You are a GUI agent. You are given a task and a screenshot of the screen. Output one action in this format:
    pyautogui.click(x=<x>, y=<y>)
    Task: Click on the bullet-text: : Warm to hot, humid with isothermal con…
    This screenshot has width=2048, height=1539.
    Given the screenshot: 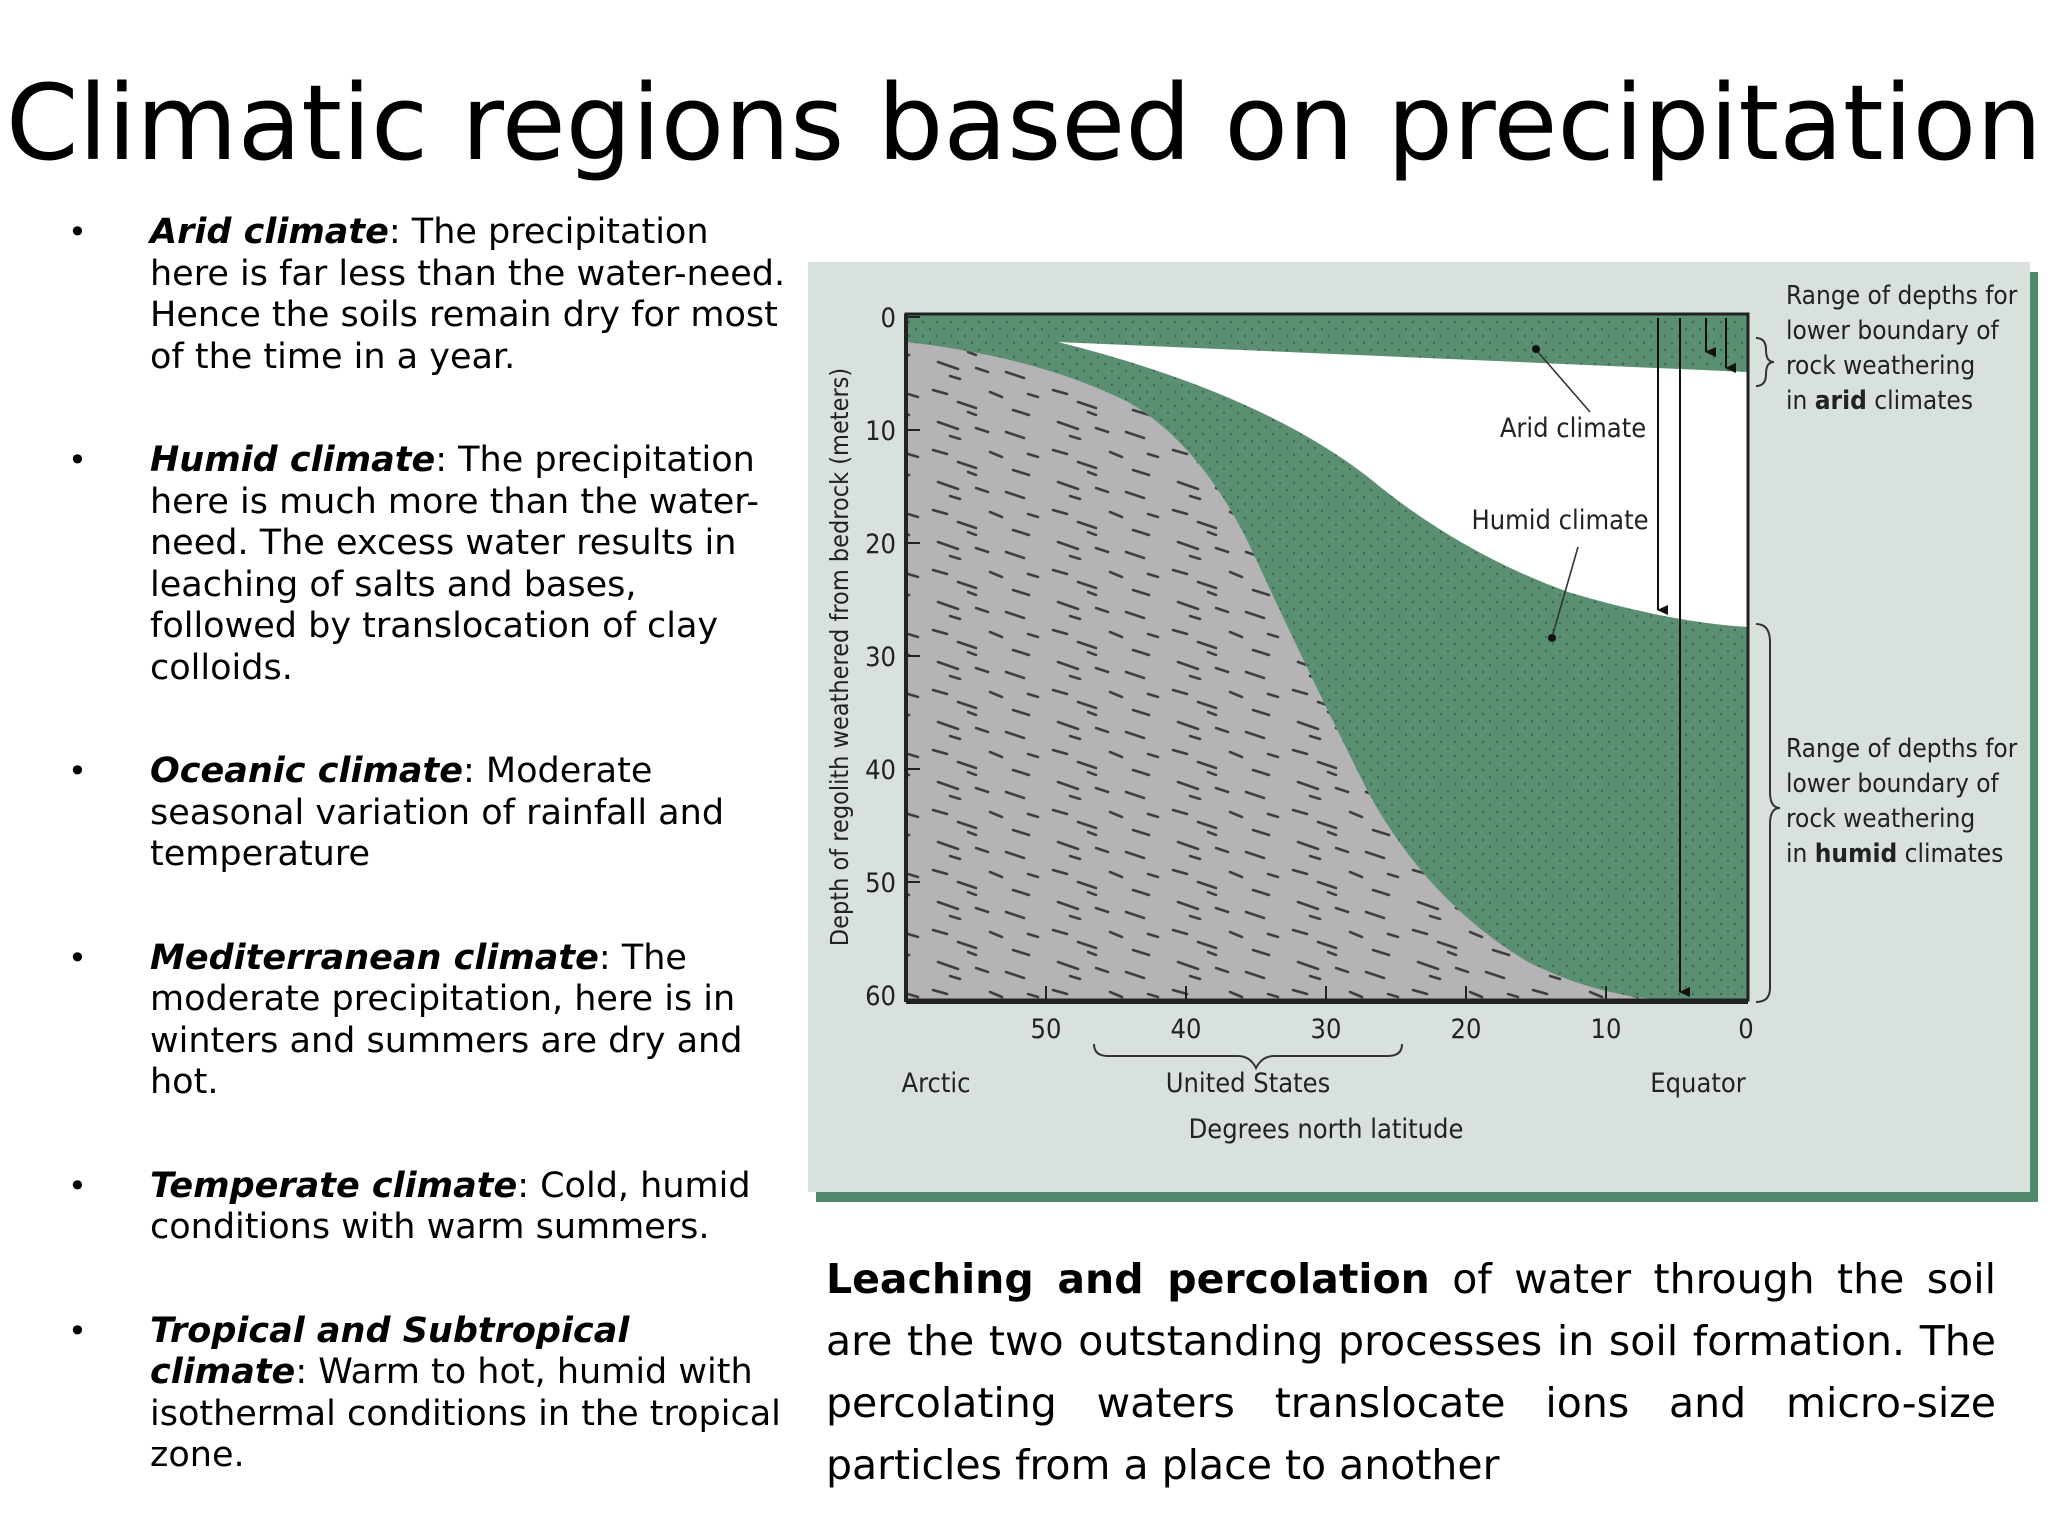 What is the action you would take?
    pyautogui.click(x=465, y=1413)
    